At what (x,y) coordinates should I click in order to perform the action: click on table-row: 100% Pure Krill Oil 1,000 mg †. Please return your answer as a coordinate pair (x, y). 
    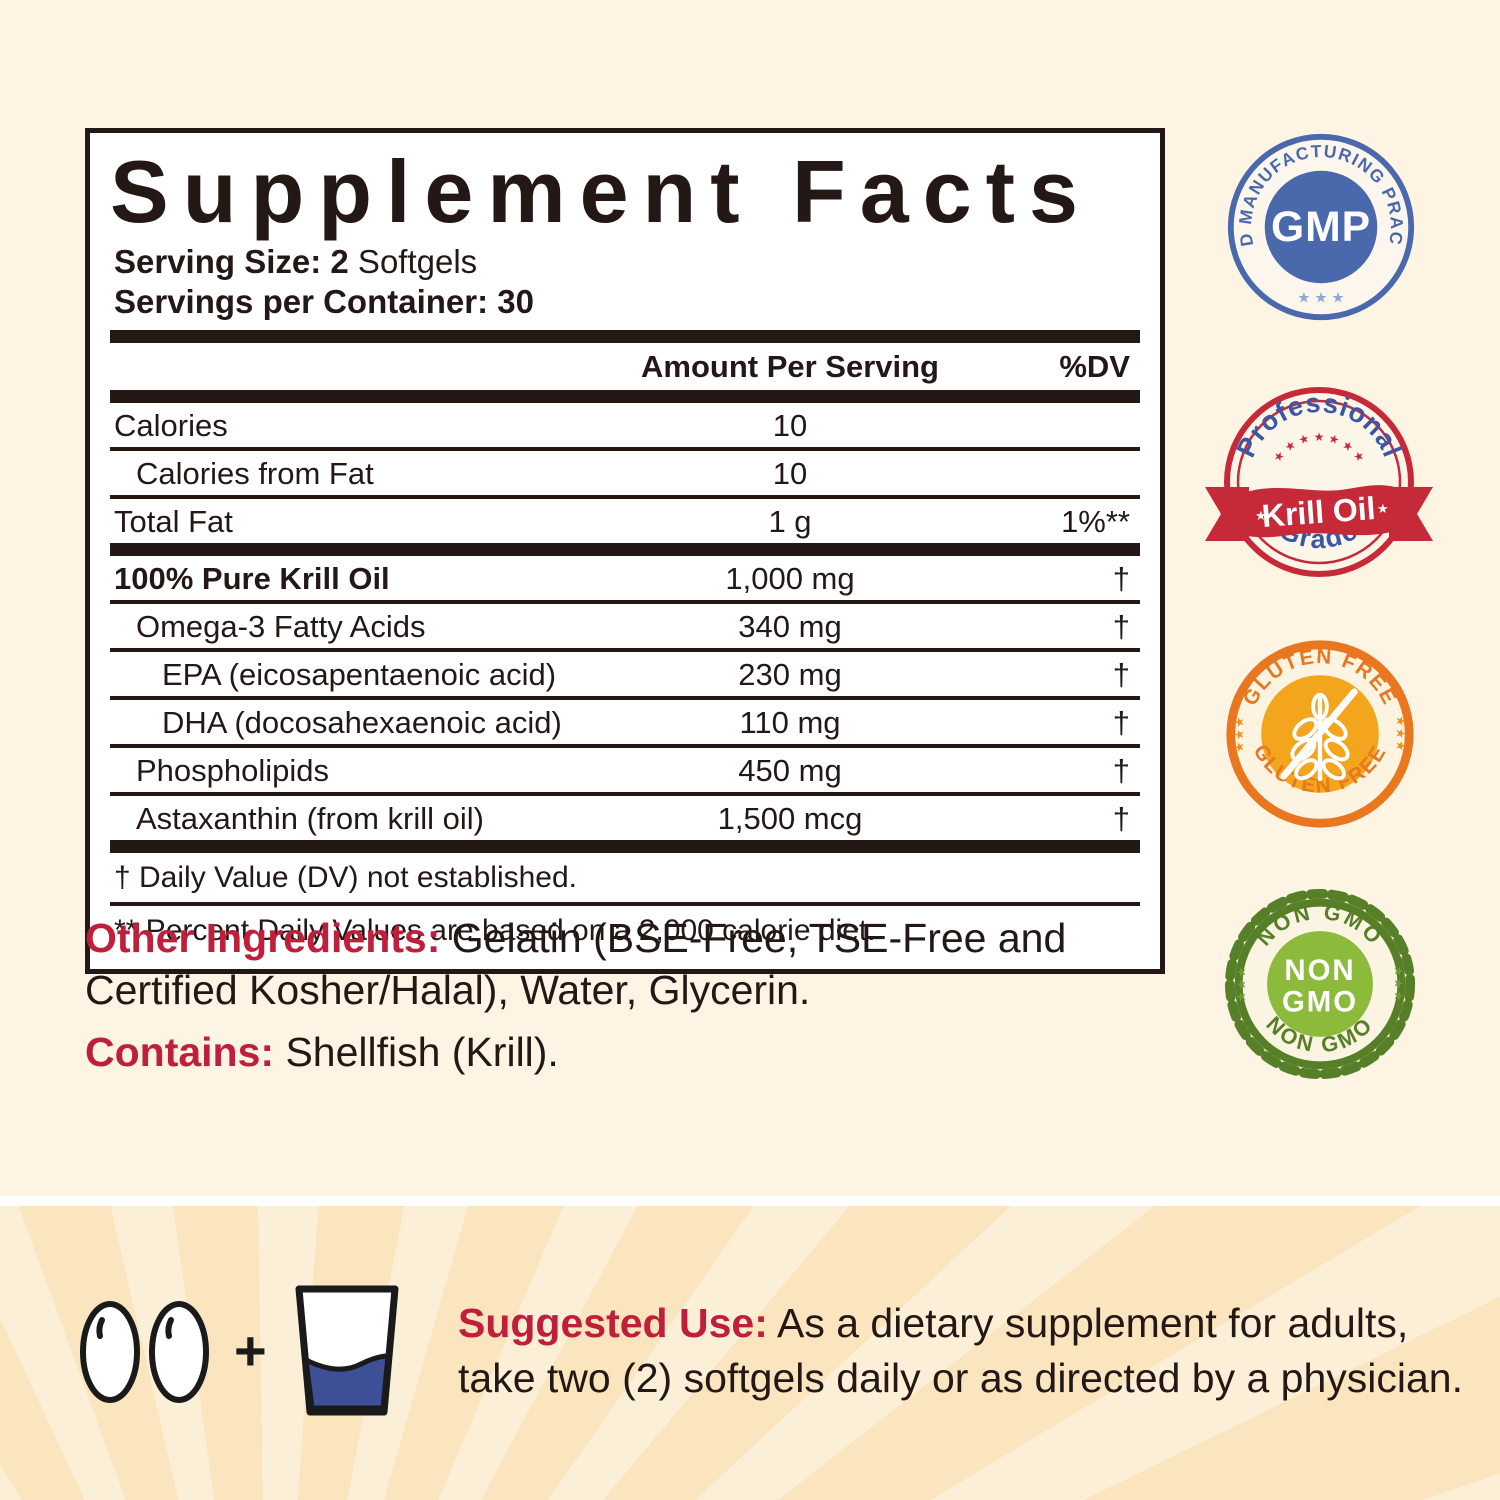
    Looking at the image, I should click on (625, 580).